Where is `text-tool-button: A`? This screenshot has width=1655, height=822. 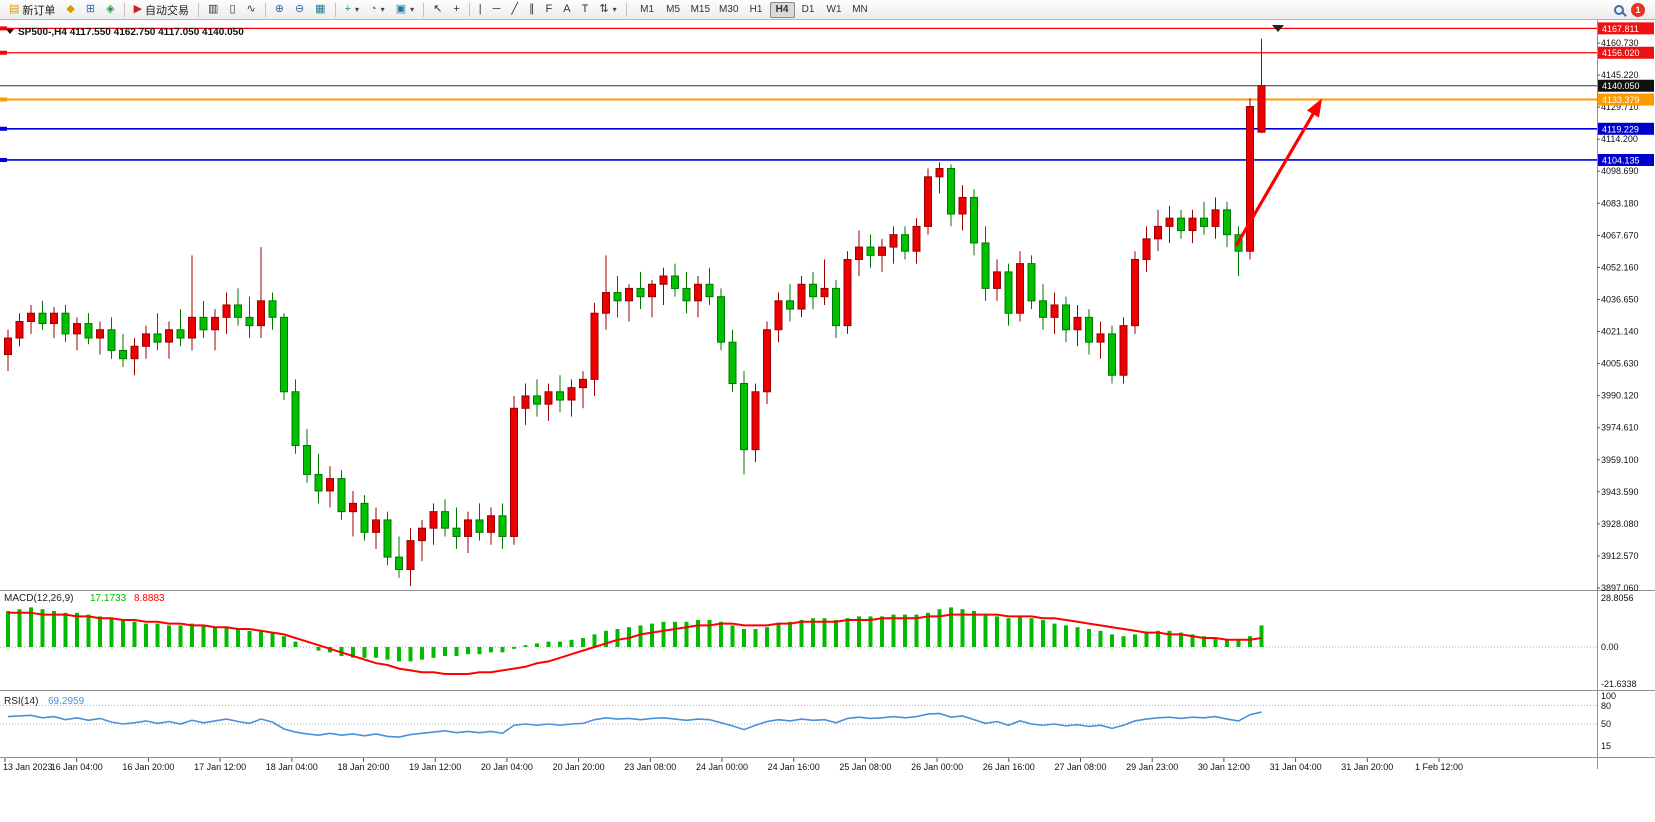 text-tool-button: A is located at coordinates (566, 10).